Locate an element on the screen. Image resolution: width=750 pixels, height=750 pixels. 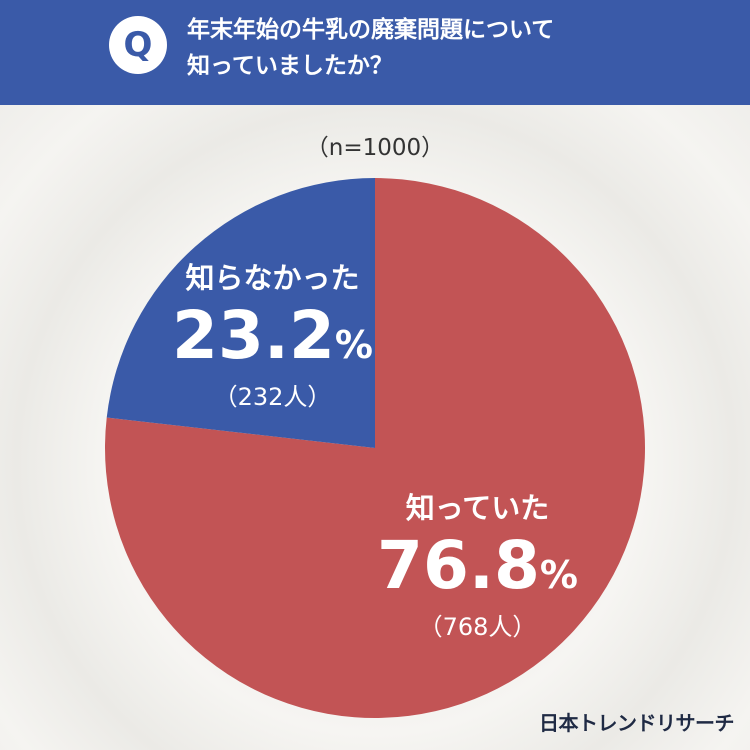
question-line-2: 知っていましたか？ is located at coordinates (290, 66).